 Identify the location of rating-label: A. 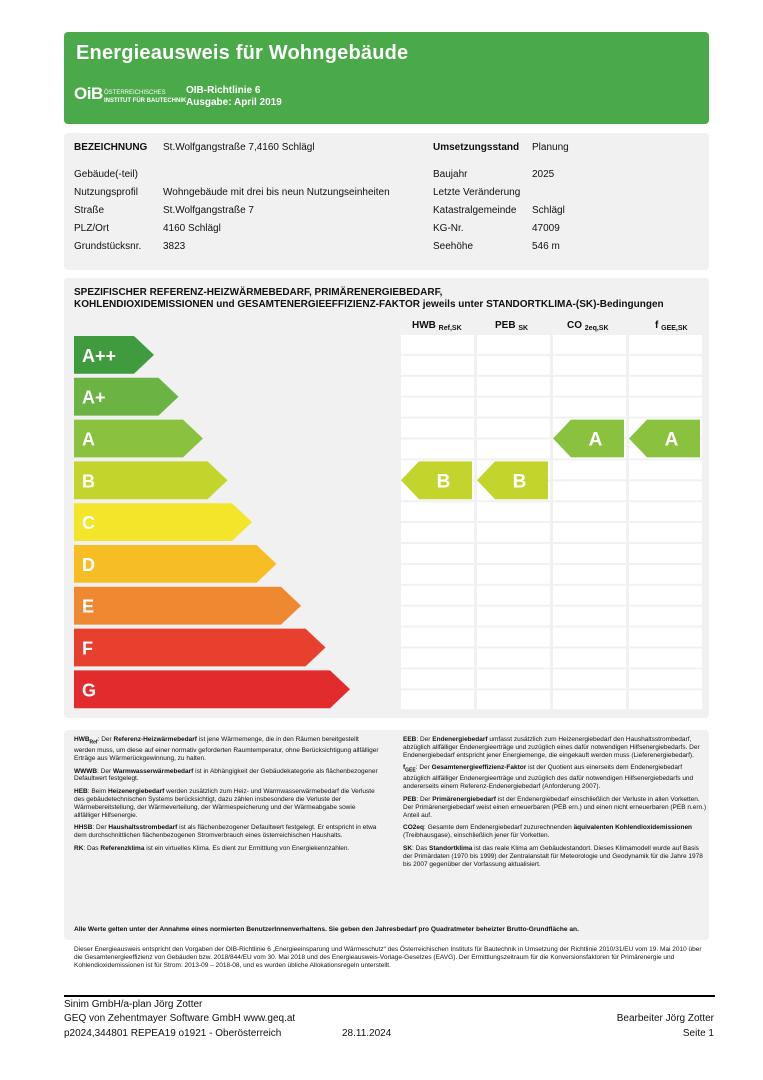
(596, 440).